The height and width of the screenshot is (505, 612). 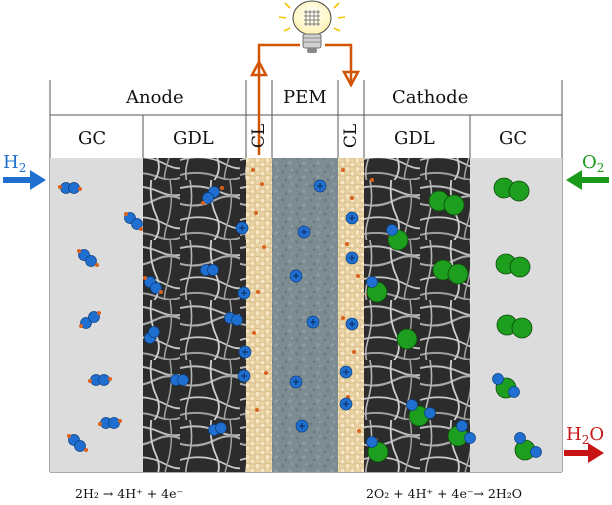 I want to click on catalyst-layer-right, so click(x=351, y=315).